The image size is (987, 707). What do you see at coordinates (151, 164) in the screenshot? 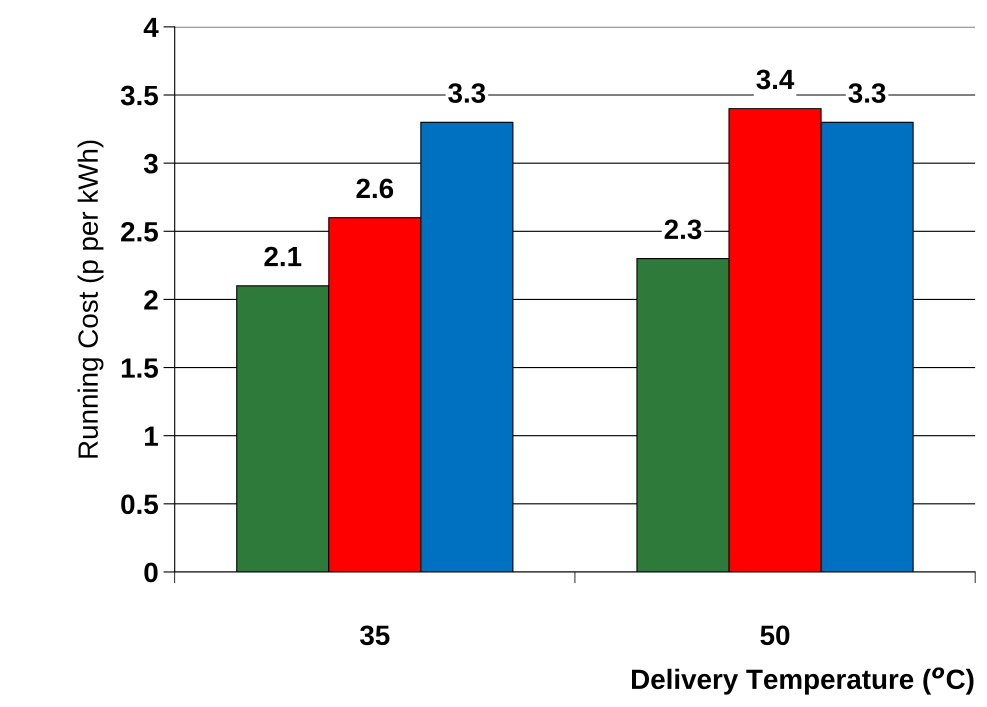
I see `y-tick-label: 3` at bounding box center [151, 164].